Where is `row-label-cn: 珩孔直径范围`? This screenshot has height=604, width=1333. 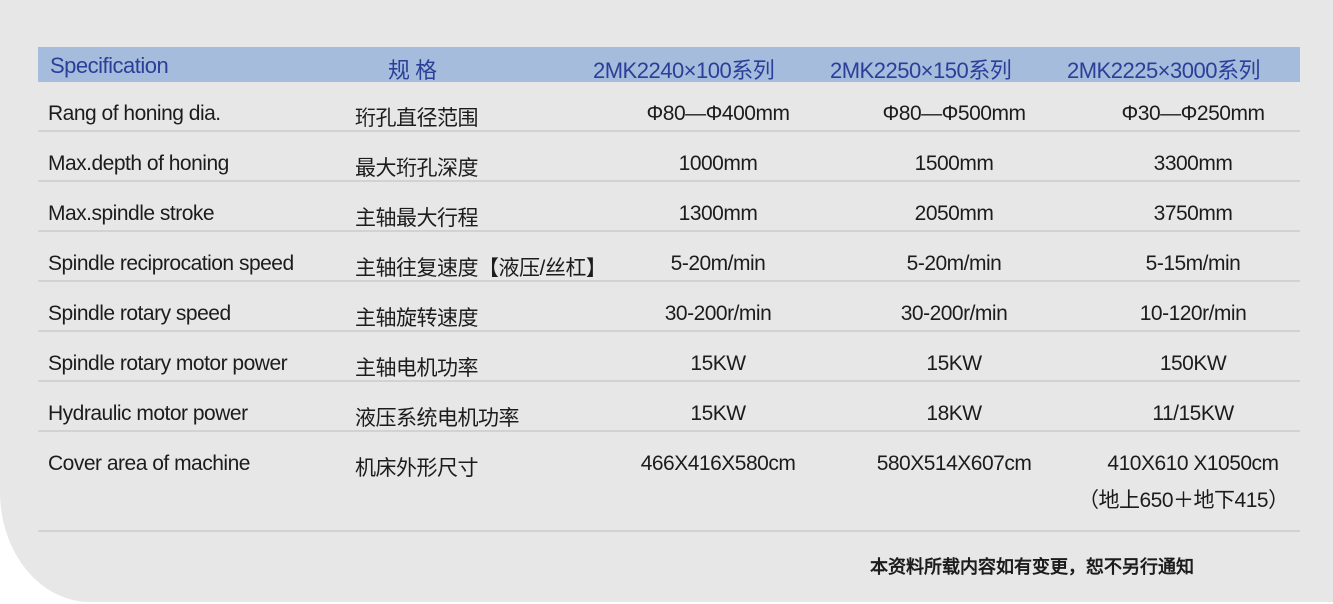
row-label-cn: 珩孔直径范围 is located at coordinates (417, 118).